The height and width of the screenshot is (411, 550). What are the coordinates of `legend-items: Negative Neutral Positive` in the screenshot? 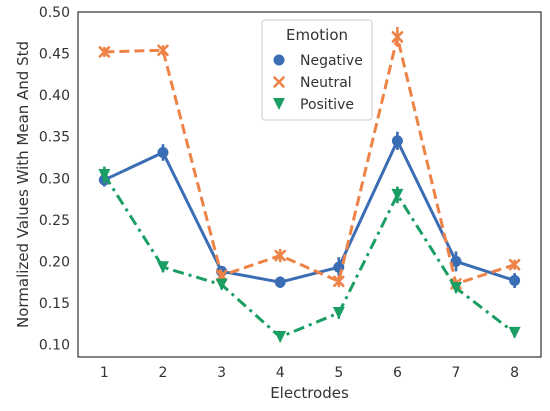 It's located at (318, 83).